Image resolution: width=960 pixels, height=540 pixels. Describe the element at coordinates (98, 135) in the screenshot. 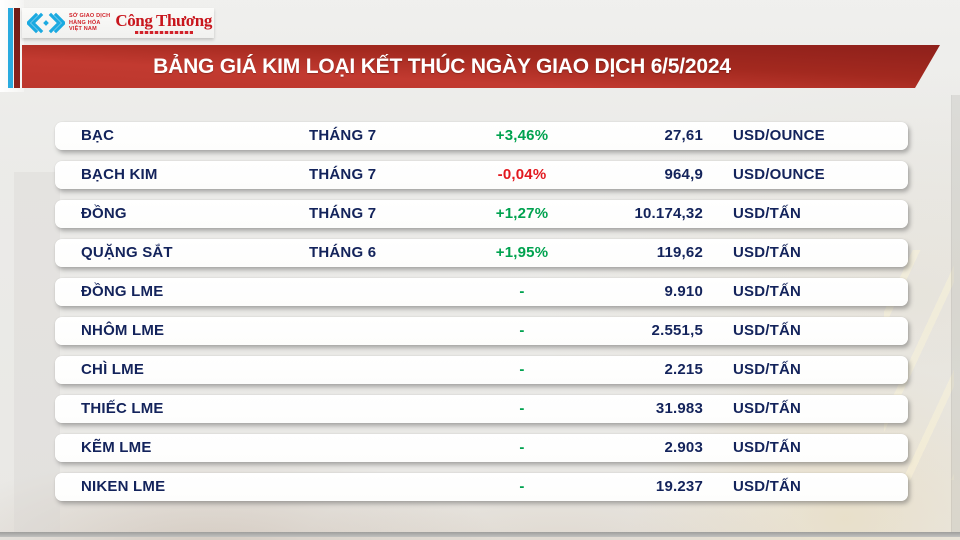

I see `commodity-cell: BẠC` at that location.